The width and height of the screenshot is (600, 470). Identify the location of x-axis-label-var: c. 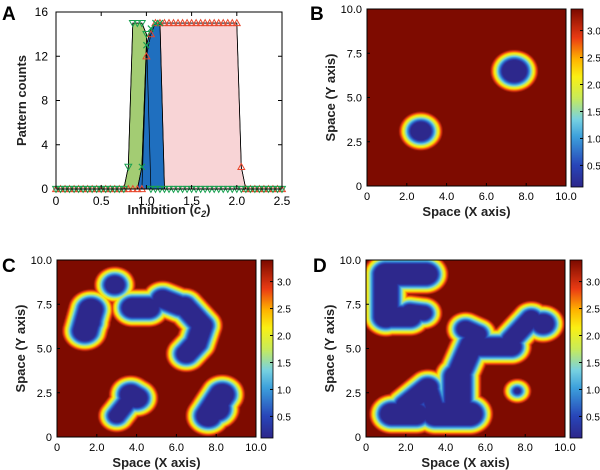
(198, 209).